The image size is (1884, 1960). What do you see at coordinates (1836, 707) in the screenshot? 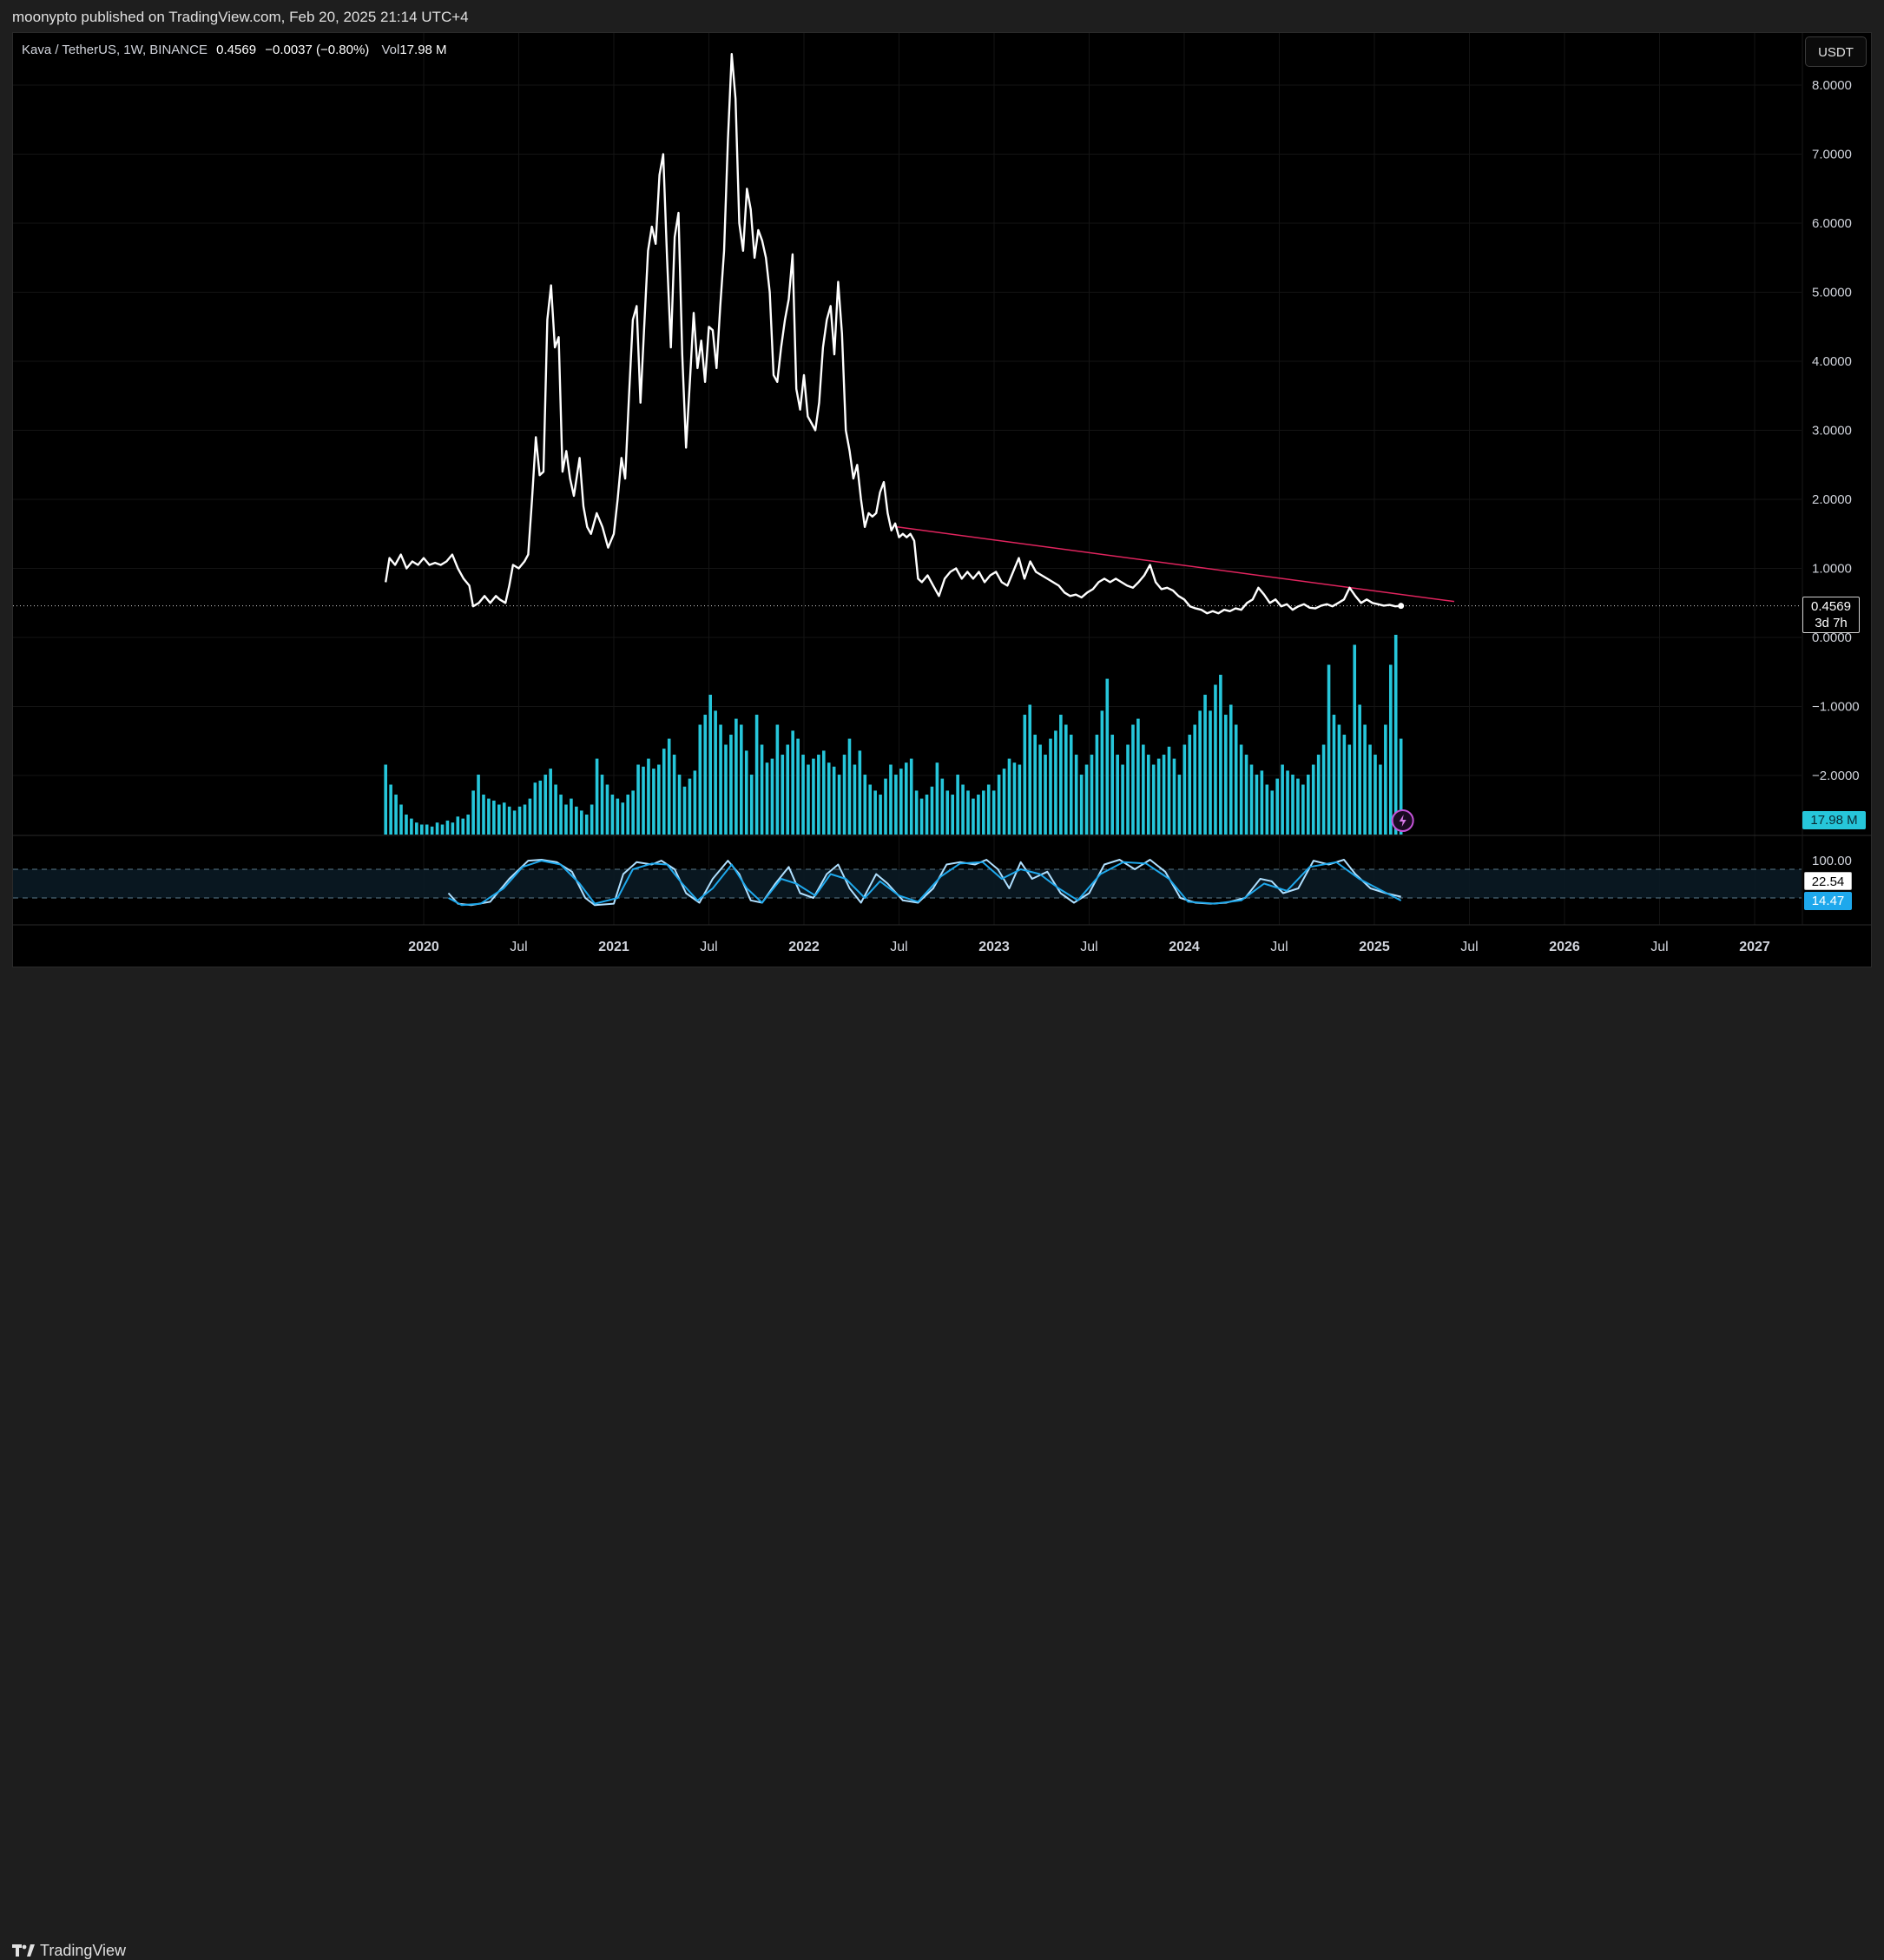
I see `price-tick-label: −1.0000` at bounding box center [1836, 707].